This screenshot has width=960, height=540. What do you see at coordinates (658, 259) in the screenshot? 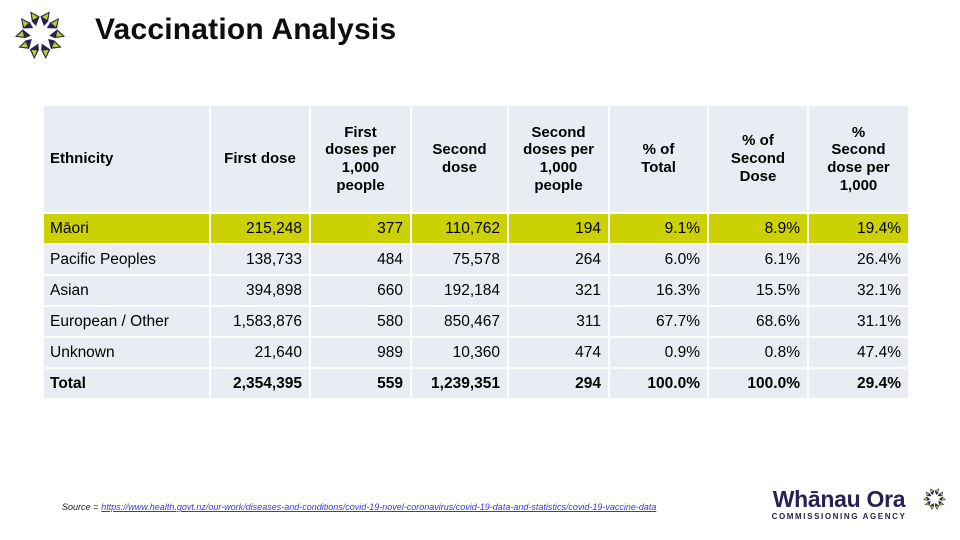
I see `cell-value: 6.0%` at bounding box center [658, 259].